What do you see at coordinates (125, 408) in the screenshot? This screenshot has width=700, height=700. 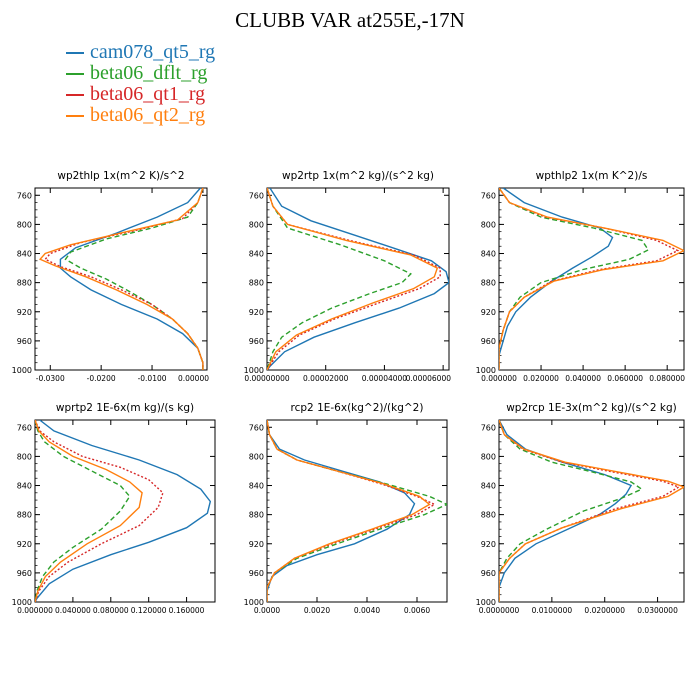 I see `chart-title: wprtp2 1E-6x(m kg)/(s kg)` at bounding box center [125, 408].